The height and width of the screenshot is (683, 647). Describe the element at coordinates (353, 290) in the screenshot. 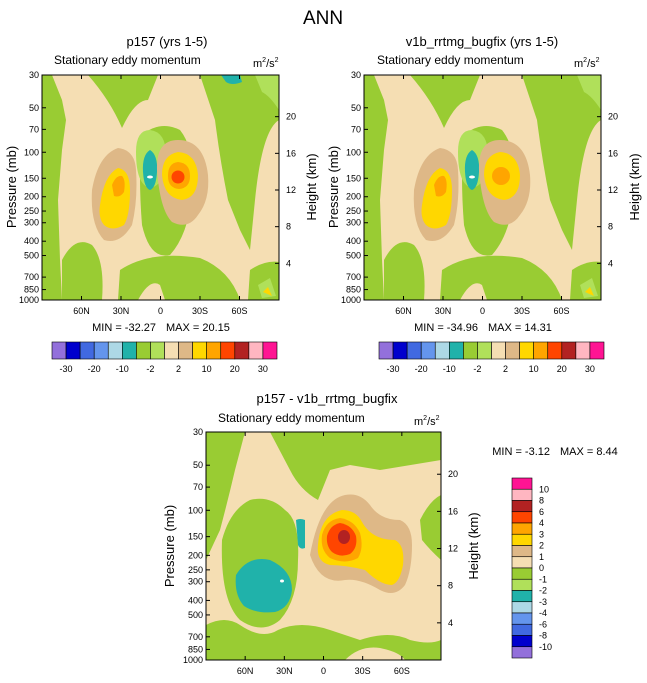

I see `y-tick-label: 850` at that location.